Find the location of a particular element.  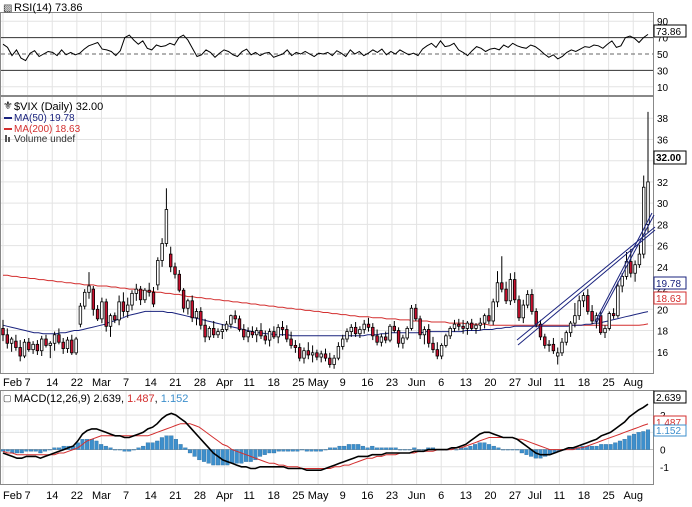

macd-label: MACD(12,26,9) is located at coordinates (52, 399).